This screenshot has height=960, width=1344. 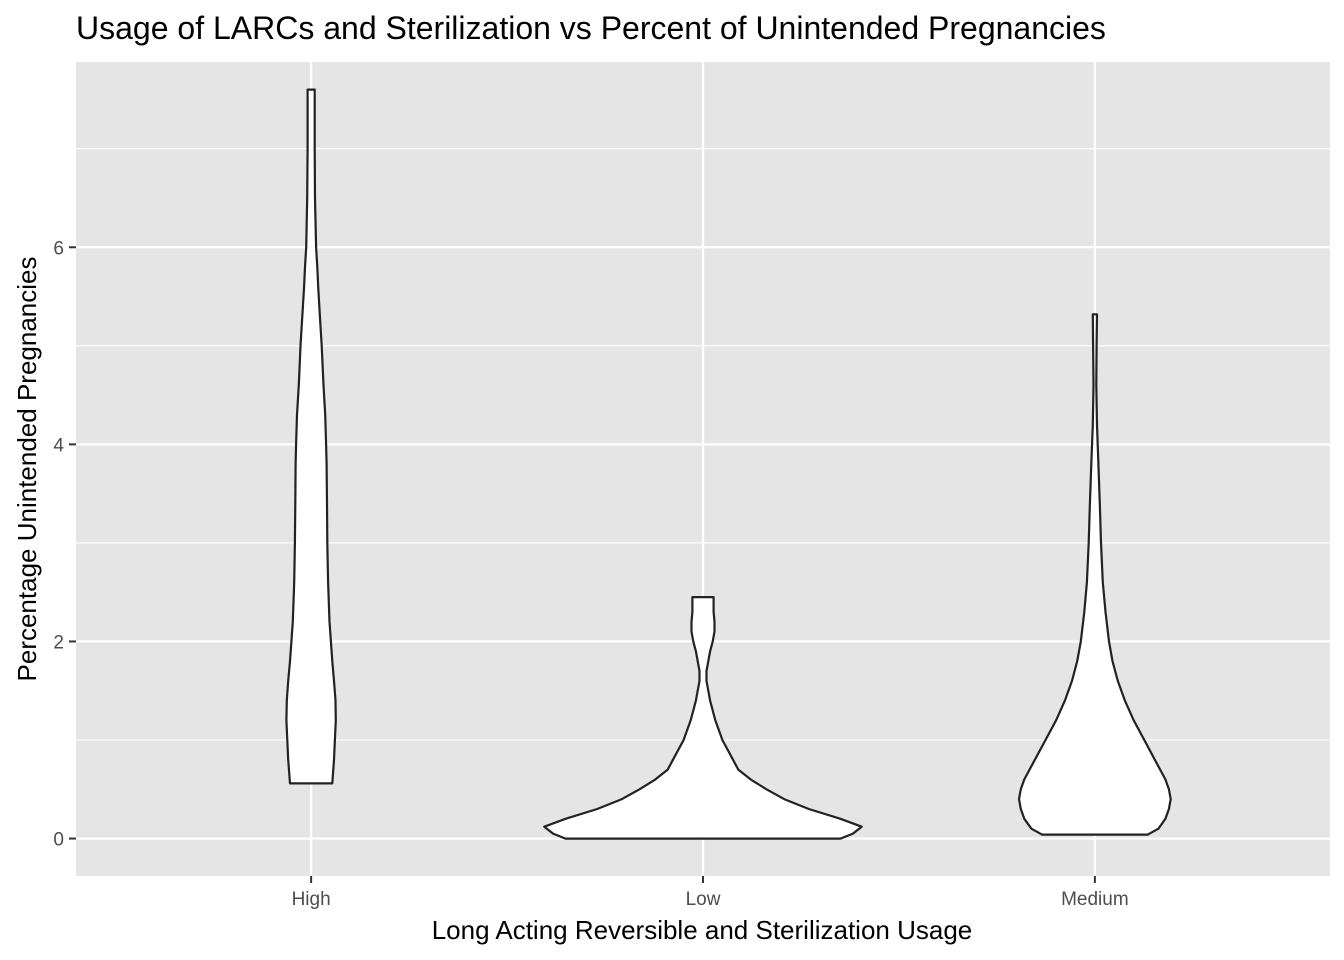 What do you see at coordinates (58, 248) in the screenshot?
I see `y-tick-label: 6` at bounding box center [58, 248].